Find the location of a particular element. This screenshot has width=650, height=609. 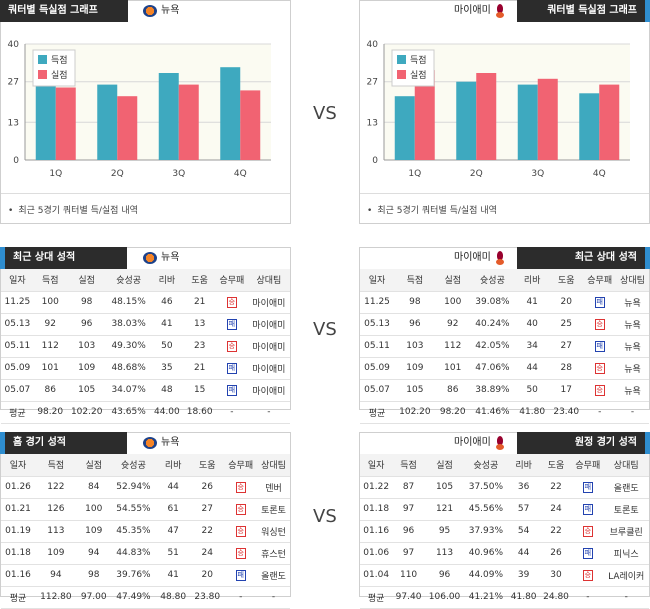

table-row: 05.09 109 101 47.06% 44 28 승 뉴욕 is located at coordinates (504, 368).